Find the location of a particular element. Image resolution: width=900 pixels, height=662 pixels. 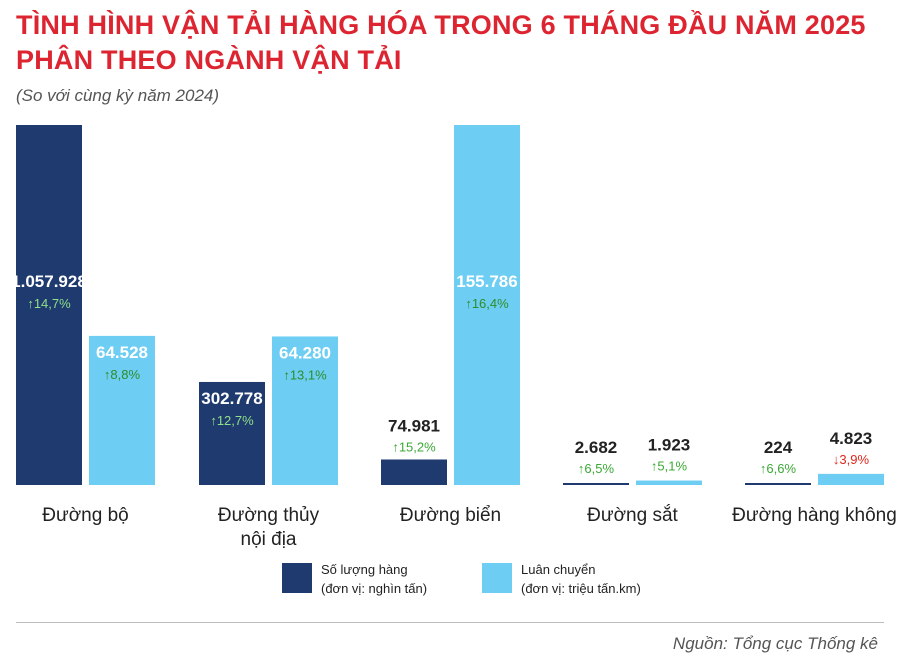

data-label-turnover-2: 155.786 is located at coordinates (486, 281).